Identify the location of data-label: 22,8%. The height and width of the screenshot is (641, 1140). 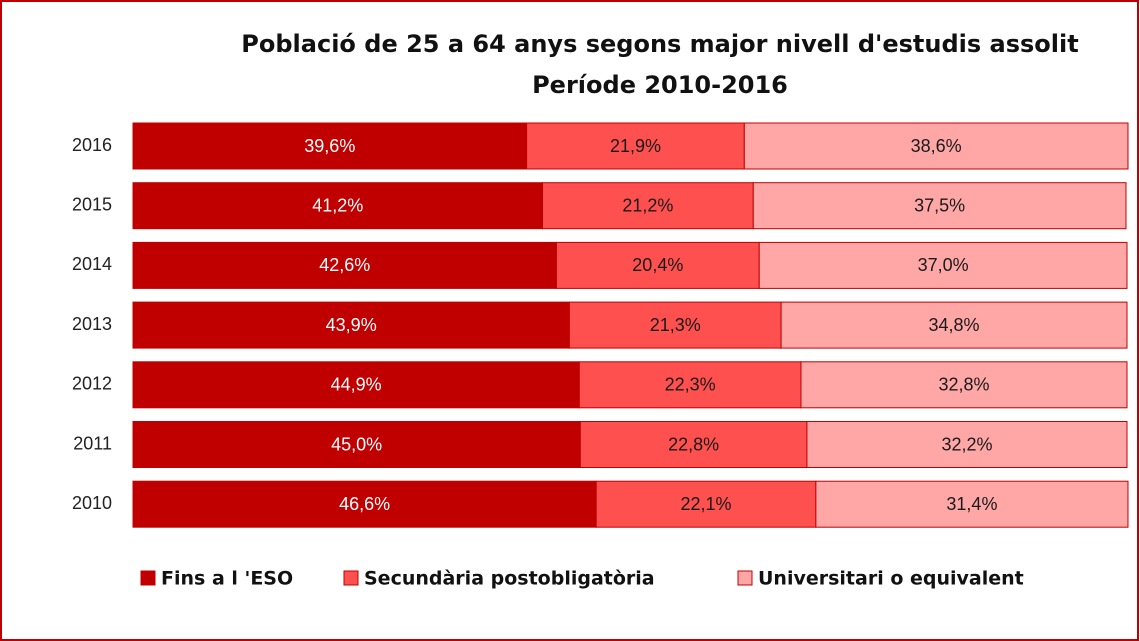
(693, 444).